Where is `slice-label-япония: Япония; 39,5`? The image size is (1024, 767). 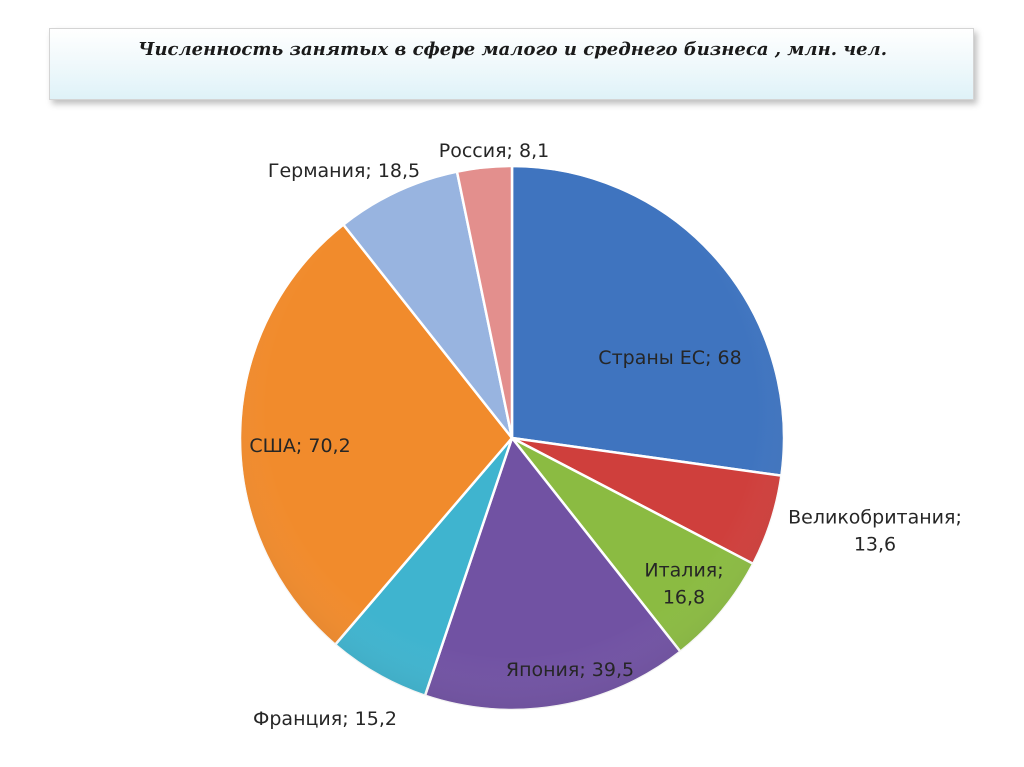 slice-label-япония: Япония; 39,5 is located at coordinates (570, 670).